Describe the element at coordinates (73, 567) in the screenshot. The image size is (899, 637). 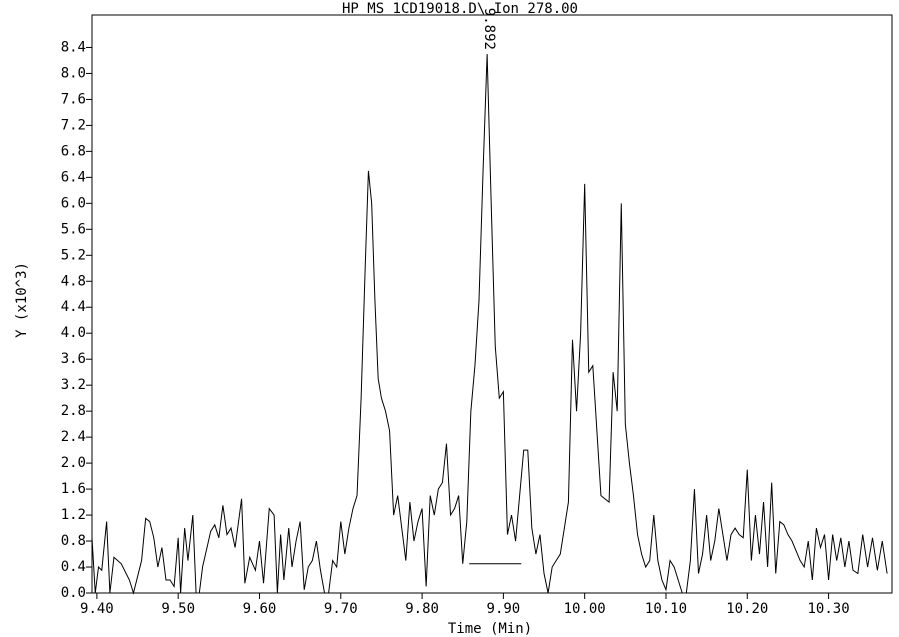
I see `y-tick-label: 0.4` at that location.